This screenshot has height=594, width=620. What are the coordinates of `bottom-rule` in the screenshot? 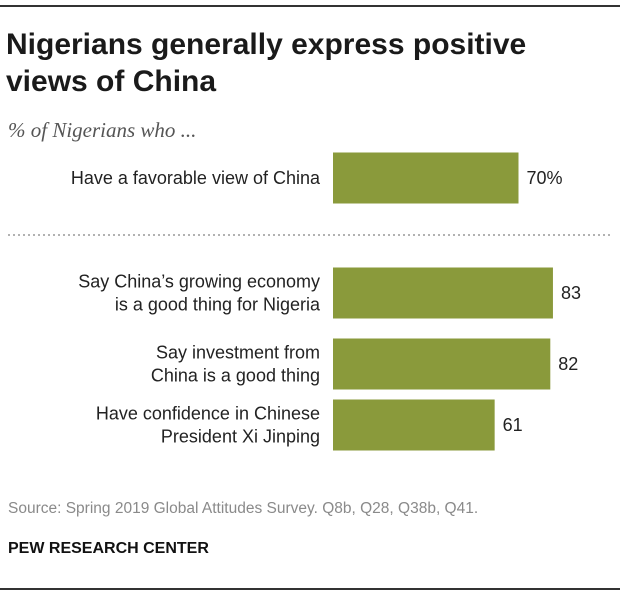 It's located at (310, 589).